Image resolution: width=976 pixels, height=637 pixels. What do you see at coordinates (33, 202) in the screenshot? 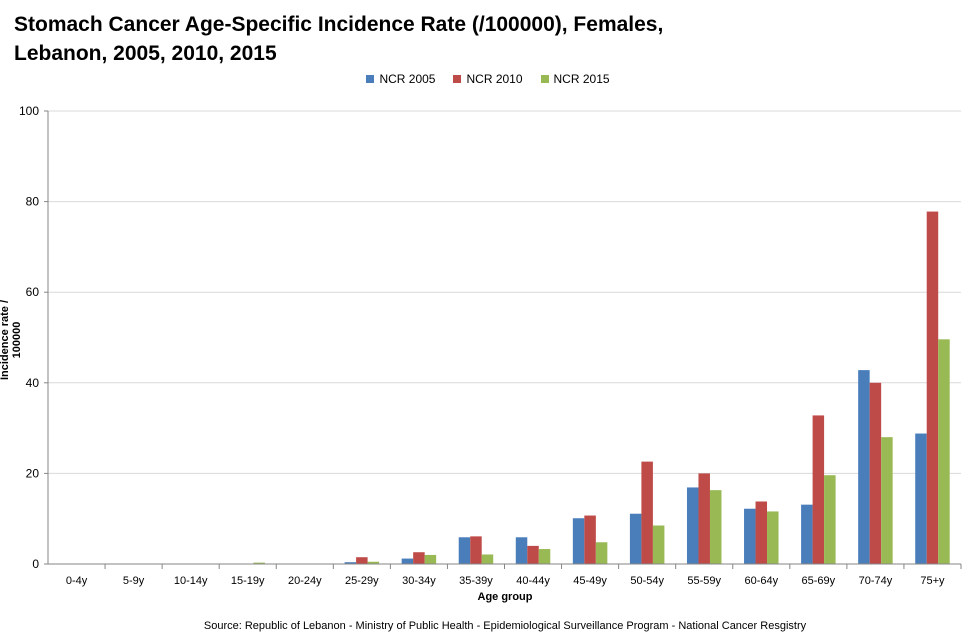
I see `y-tick-label: 80` at bounding box center [33, 202].